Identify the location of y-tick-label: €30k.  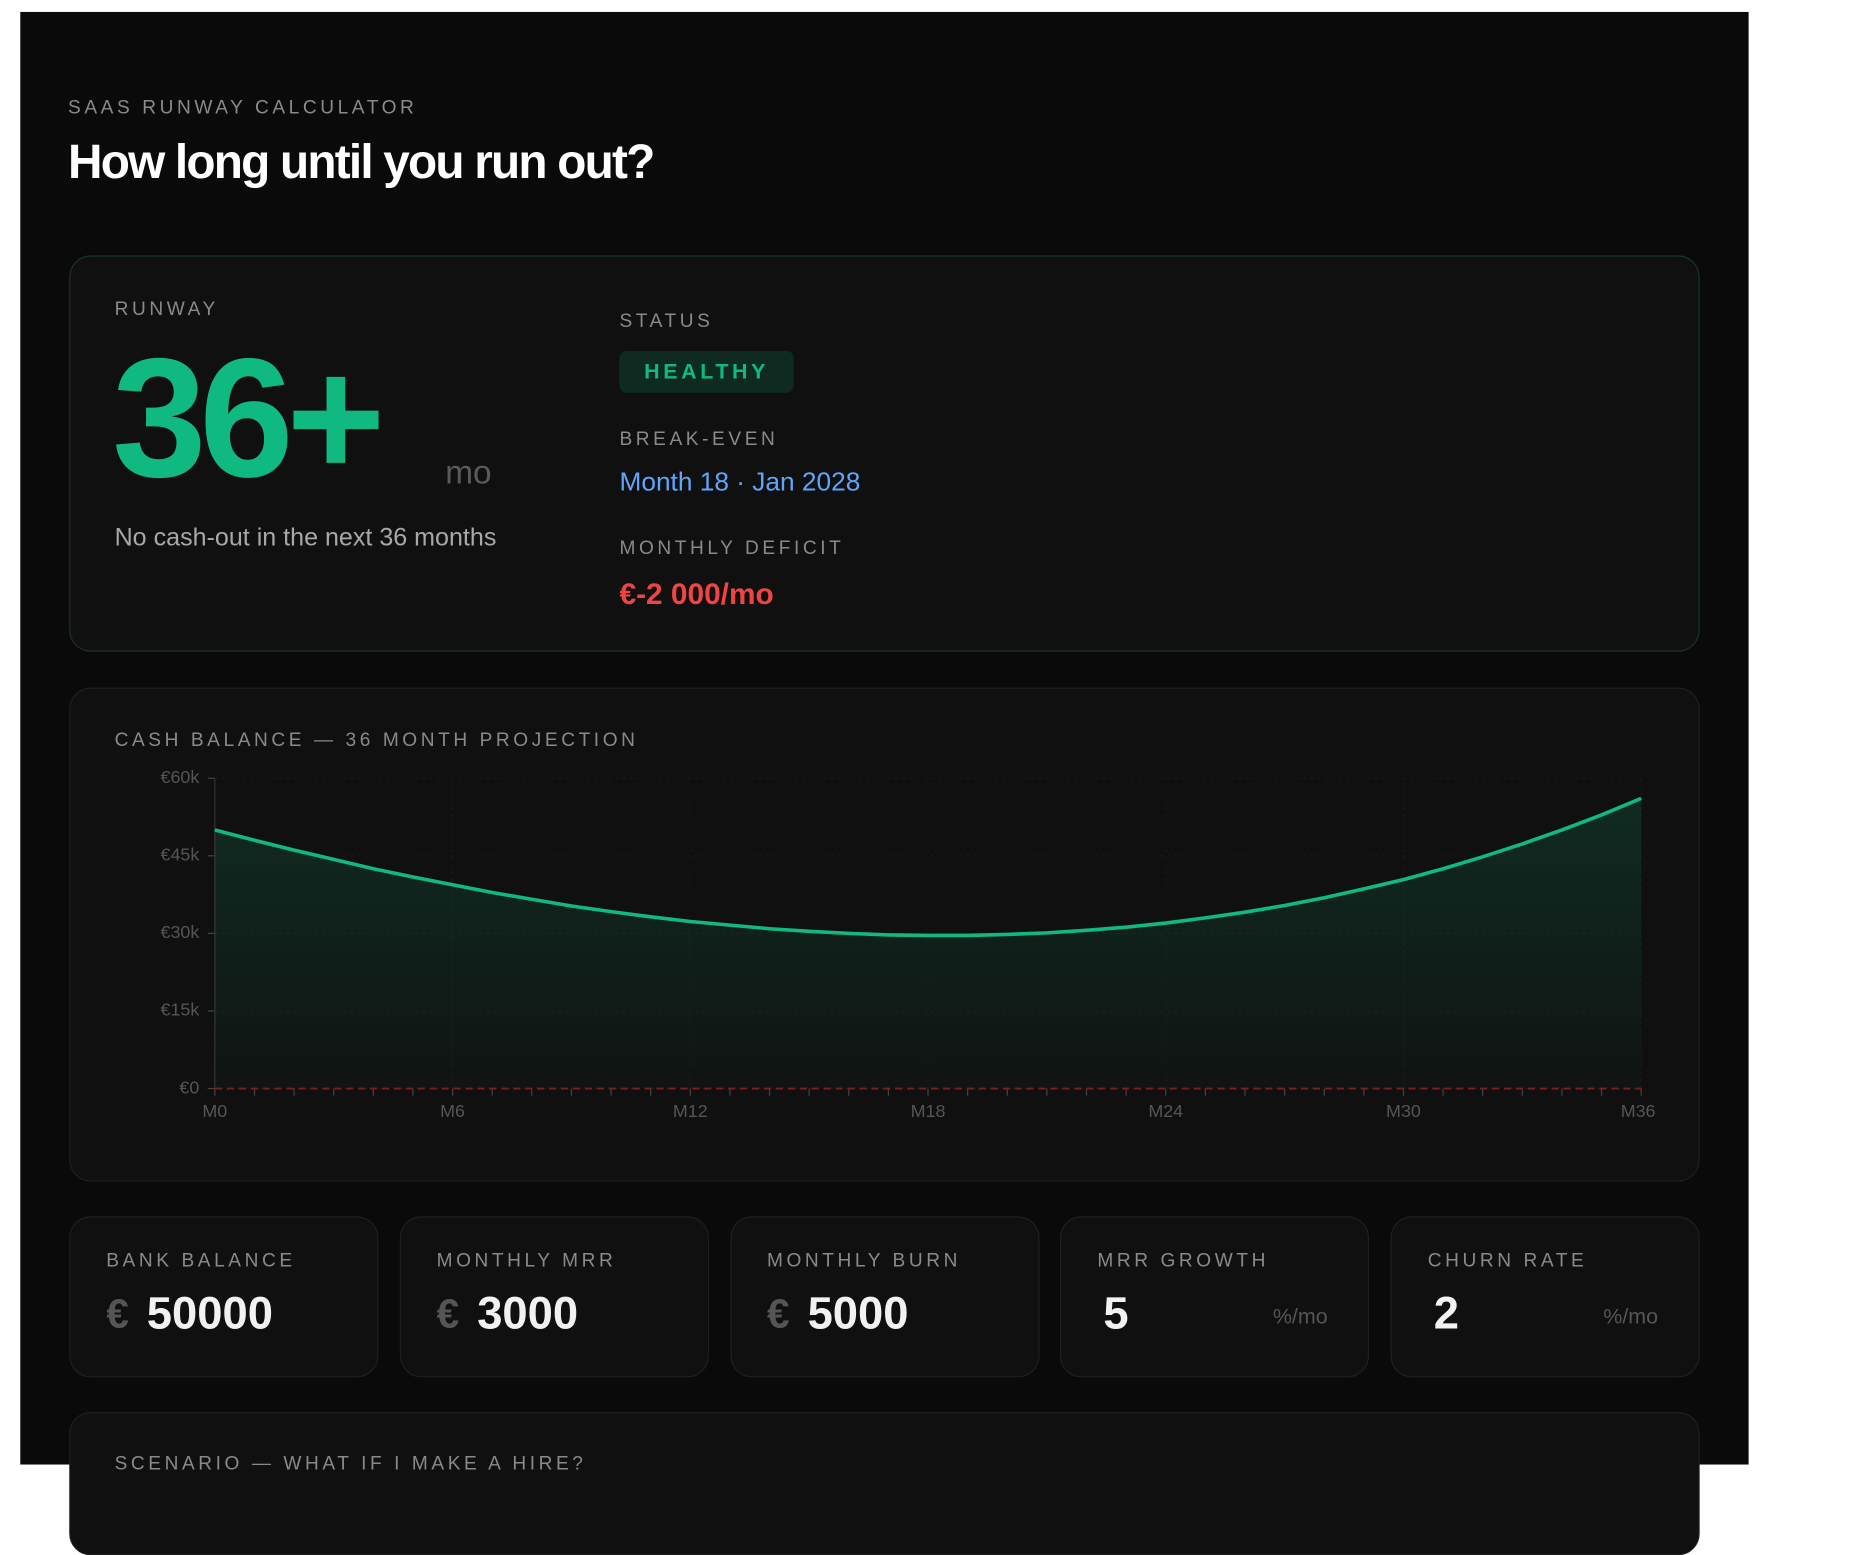
(180, 932).